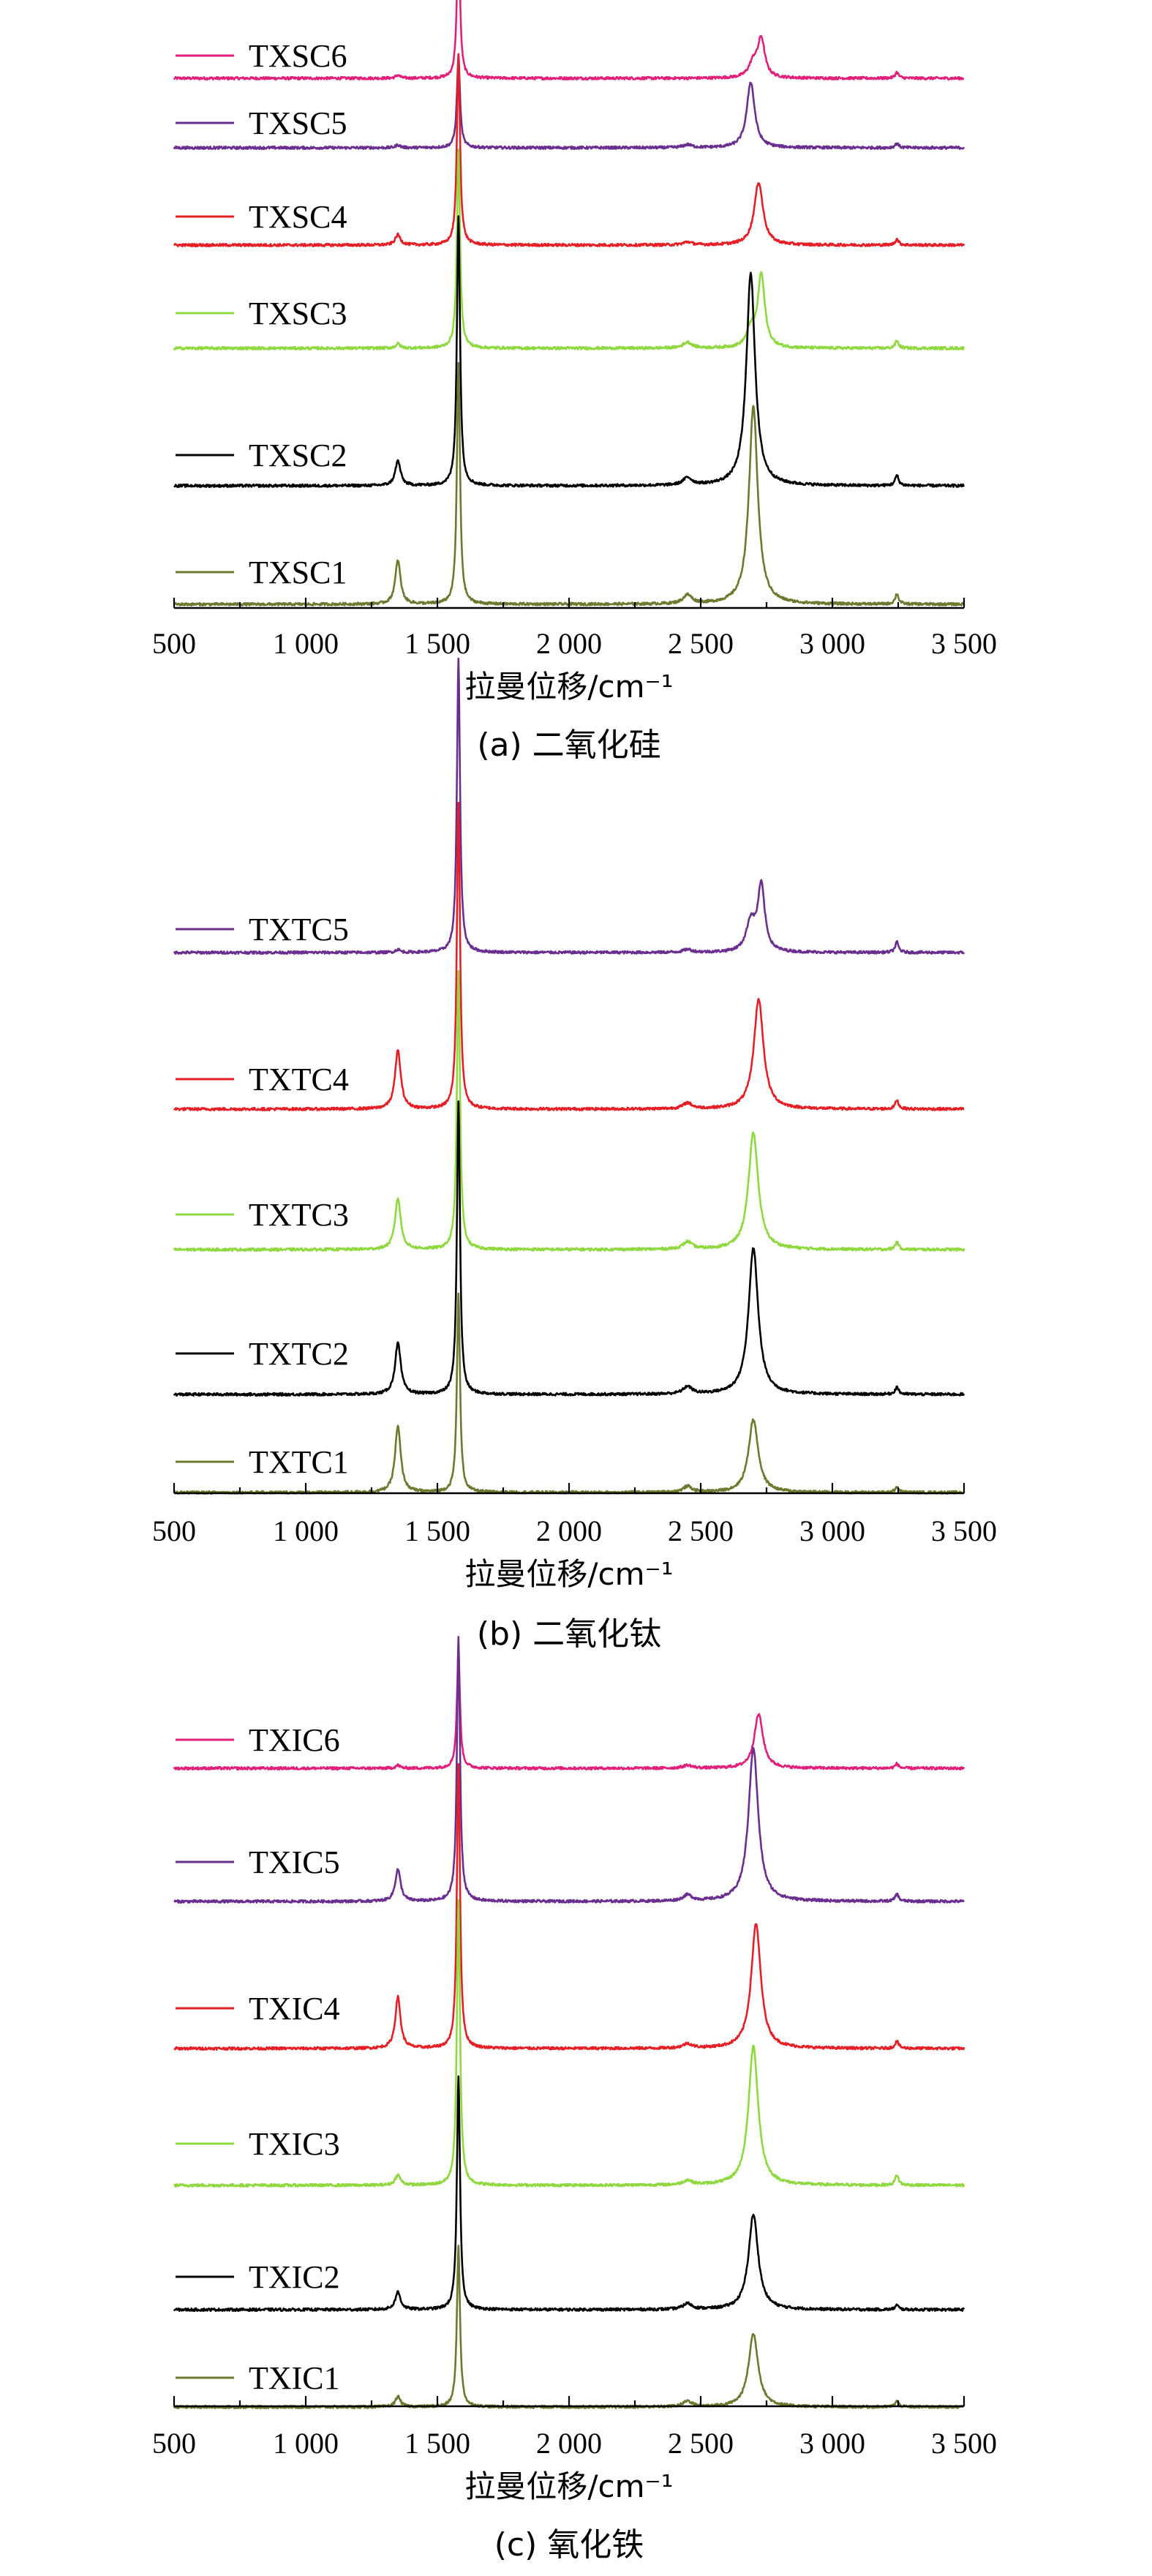 This screenshot has height=2576, width=1152. I want to click on legend-label-TXIC6: TXIC6, so click(294, 1740).